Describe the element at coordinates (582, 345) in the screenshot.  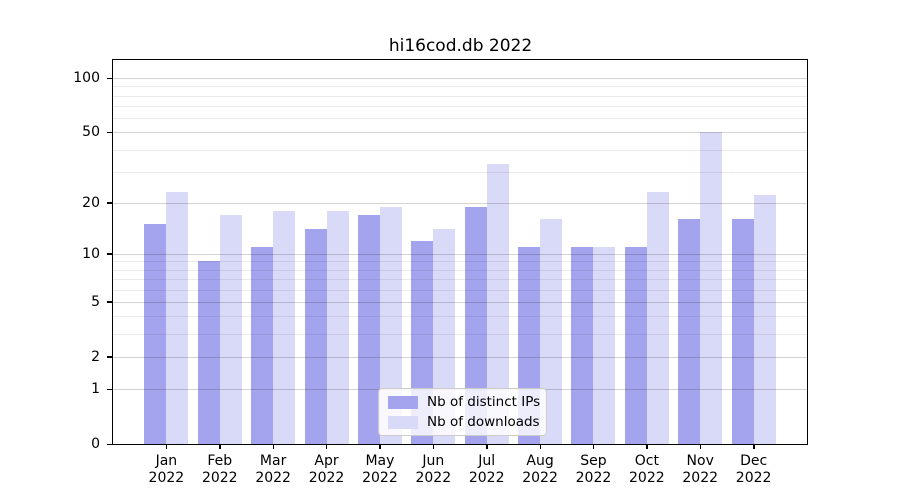
I see `bar-distinct-ips-sep` at that location.